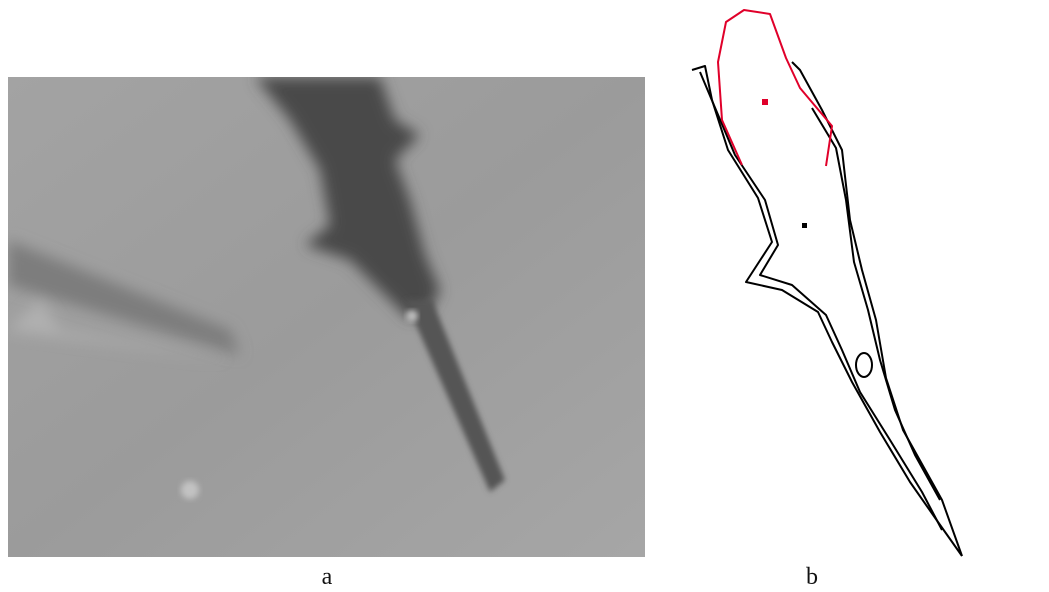 This screenshot has height=592, width=1049. I want to click on streak, so click(124, 297).